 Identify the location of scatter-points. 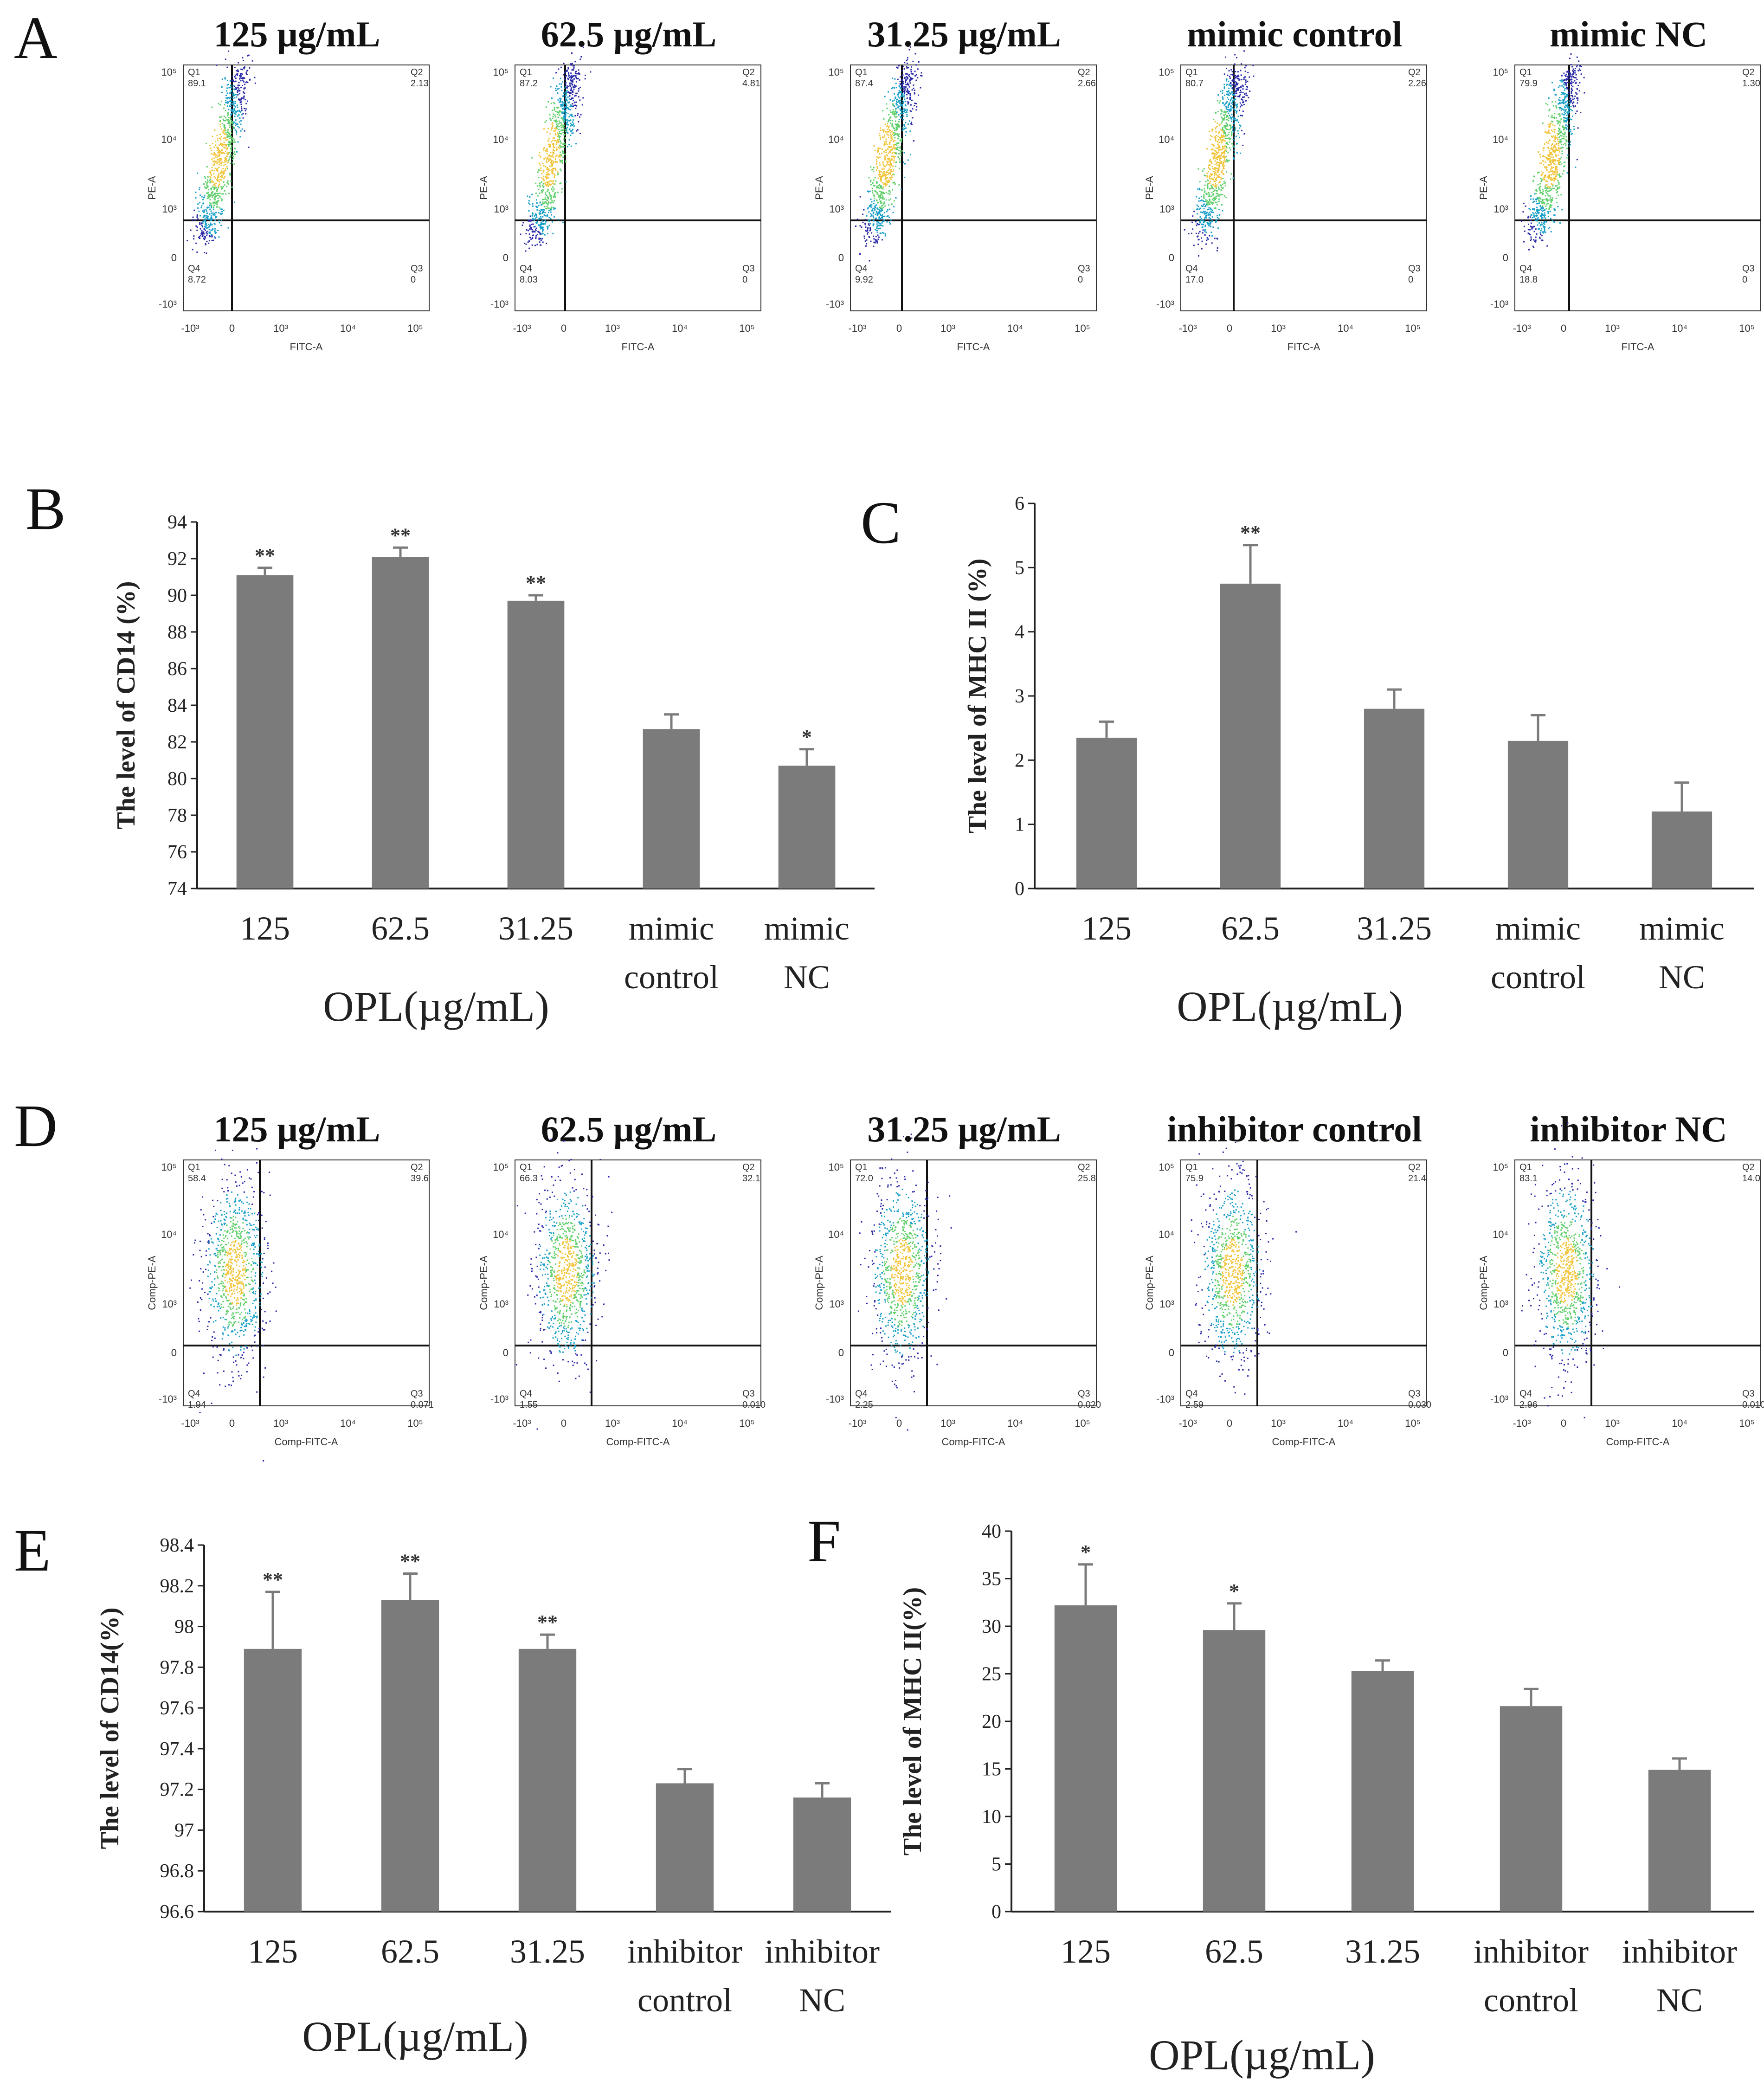
(1219, 153).